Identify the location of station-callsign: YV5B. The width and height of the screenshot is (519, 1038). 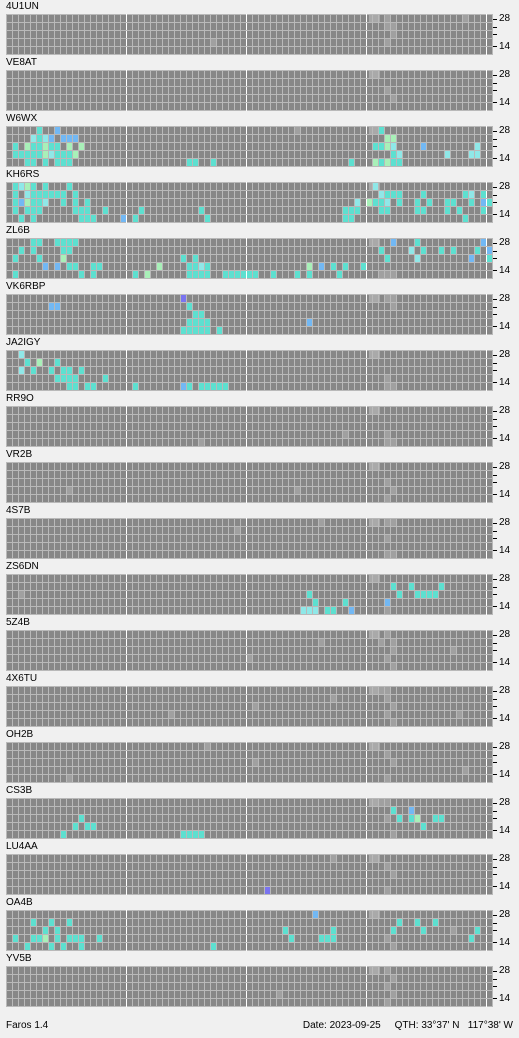
(19, 958).